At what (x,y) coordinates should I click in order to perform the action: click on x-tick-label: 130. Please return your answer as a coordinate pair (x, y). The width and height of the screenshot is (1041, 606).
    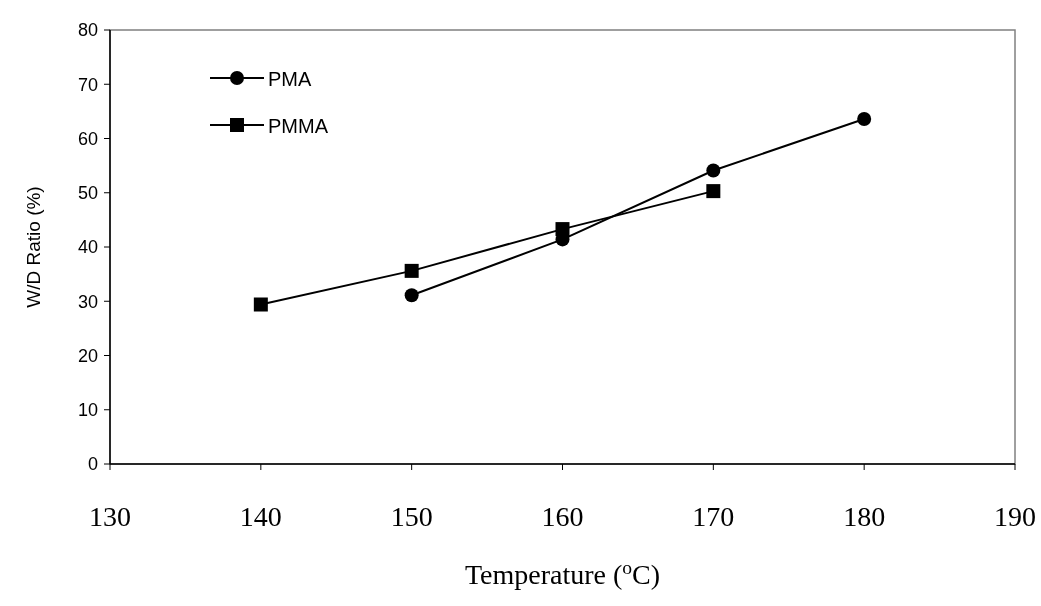
    Looking at the image, I should click on (110, 516).